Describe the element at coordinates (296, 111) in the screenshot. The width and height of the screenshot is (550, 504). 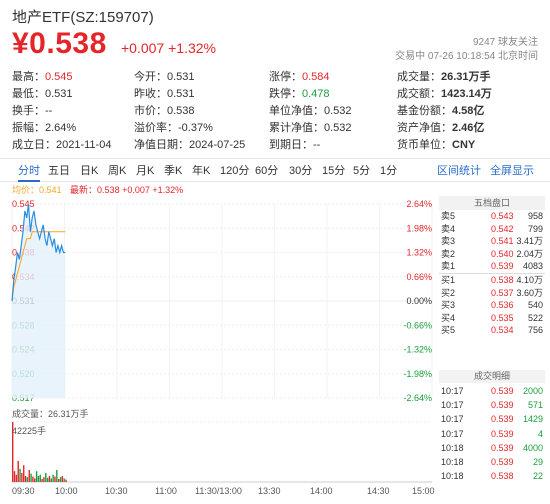
I see `stat-key: 单位净值：` at that location.